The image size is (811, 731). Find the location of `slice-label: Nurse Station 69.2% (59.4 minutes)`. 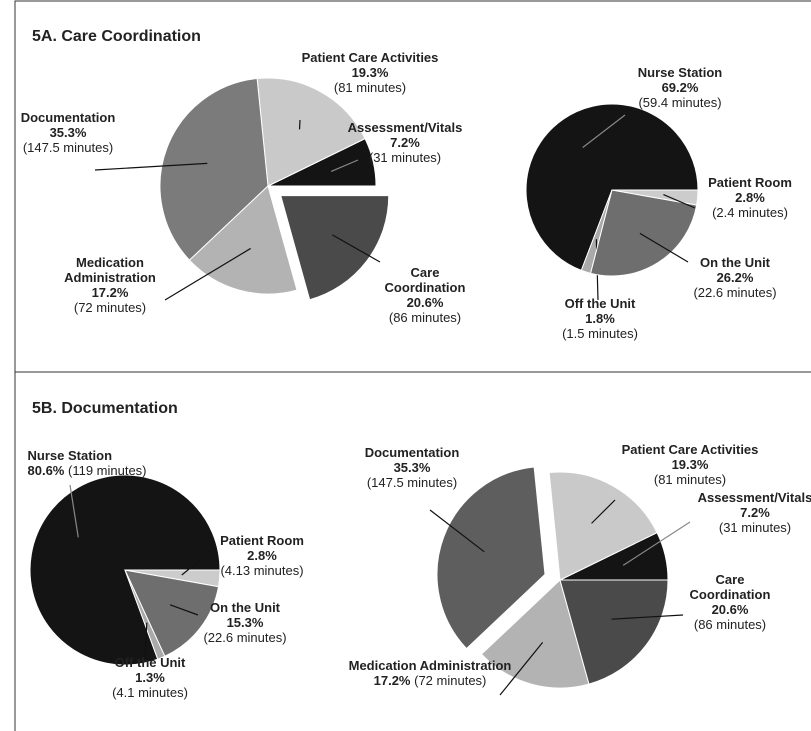

slice-label: Nurse Station 69.2% (59.4 minutes) is located at coordinates (680, 87).